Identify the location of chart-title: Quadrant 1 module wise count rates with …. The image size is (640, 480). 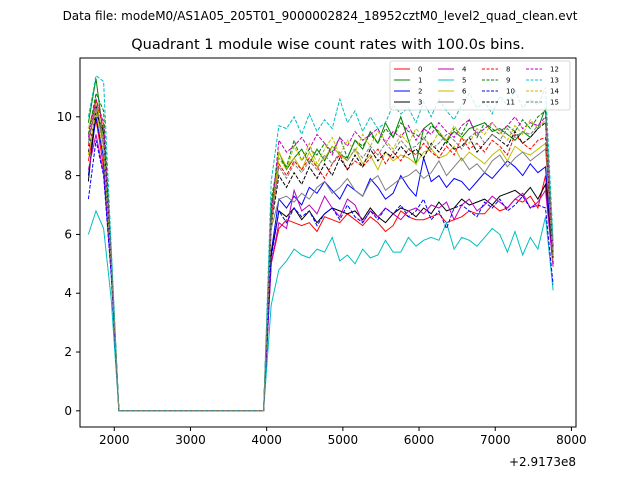
(328, 45).